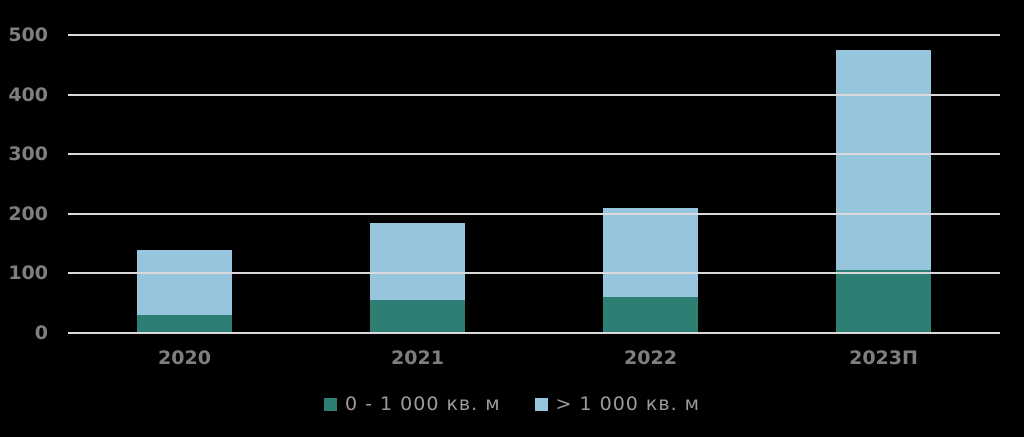 The image size is (1024, 437). Describe the element at coordinates (628, 404) in the screenshot. I see `legend-label: > 1 000 кв. м` at that location.